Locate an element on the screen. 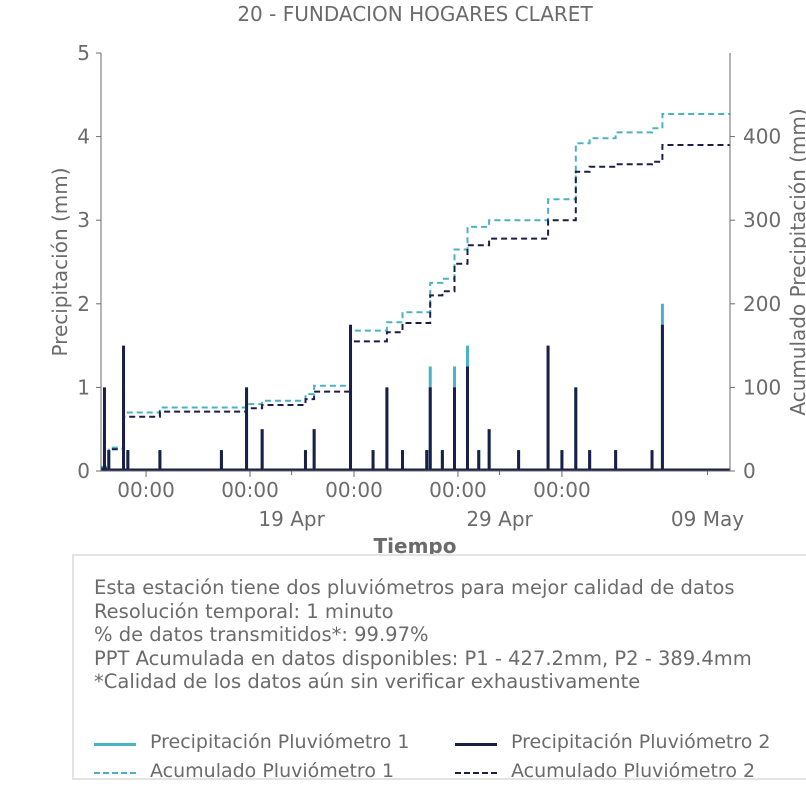  y-axis-left-label: Precipitación (mm) is located at coordinates (60, 261).